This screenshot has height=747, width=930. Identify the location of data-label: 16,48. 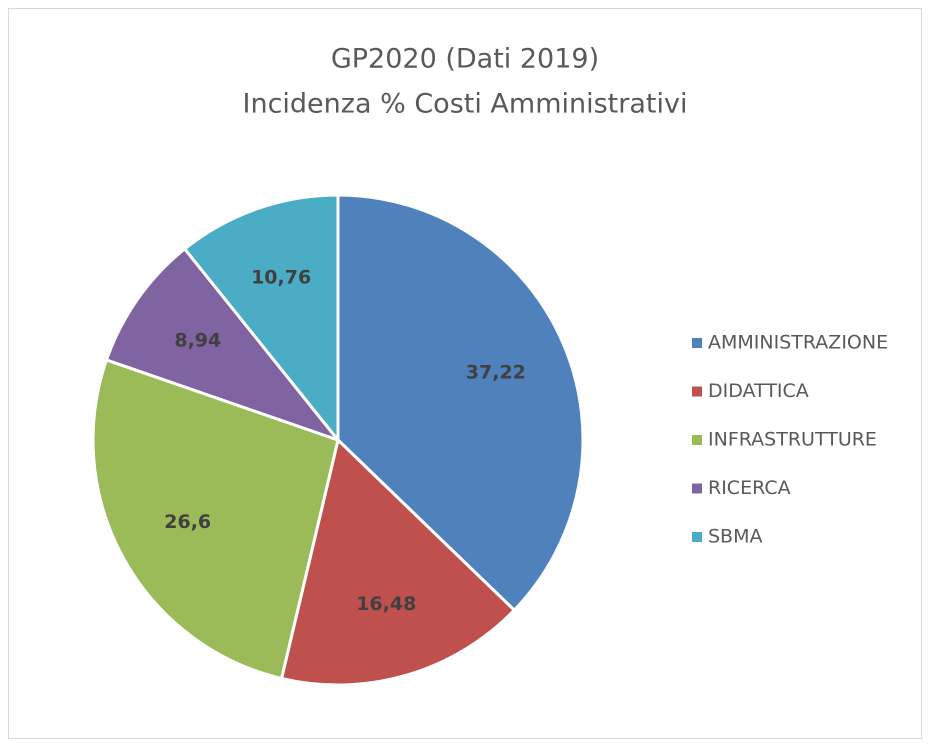
(386, 604).